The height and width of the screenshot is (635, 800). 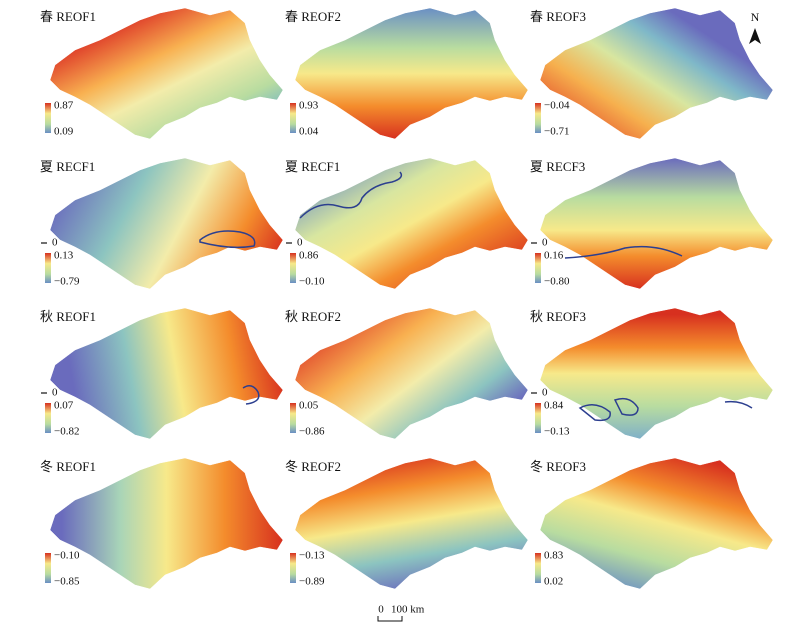 What do you see at coordinates (553, 582) in the screenshot?
I see `legend-min: 0.02` at bounding box center [553, 582].